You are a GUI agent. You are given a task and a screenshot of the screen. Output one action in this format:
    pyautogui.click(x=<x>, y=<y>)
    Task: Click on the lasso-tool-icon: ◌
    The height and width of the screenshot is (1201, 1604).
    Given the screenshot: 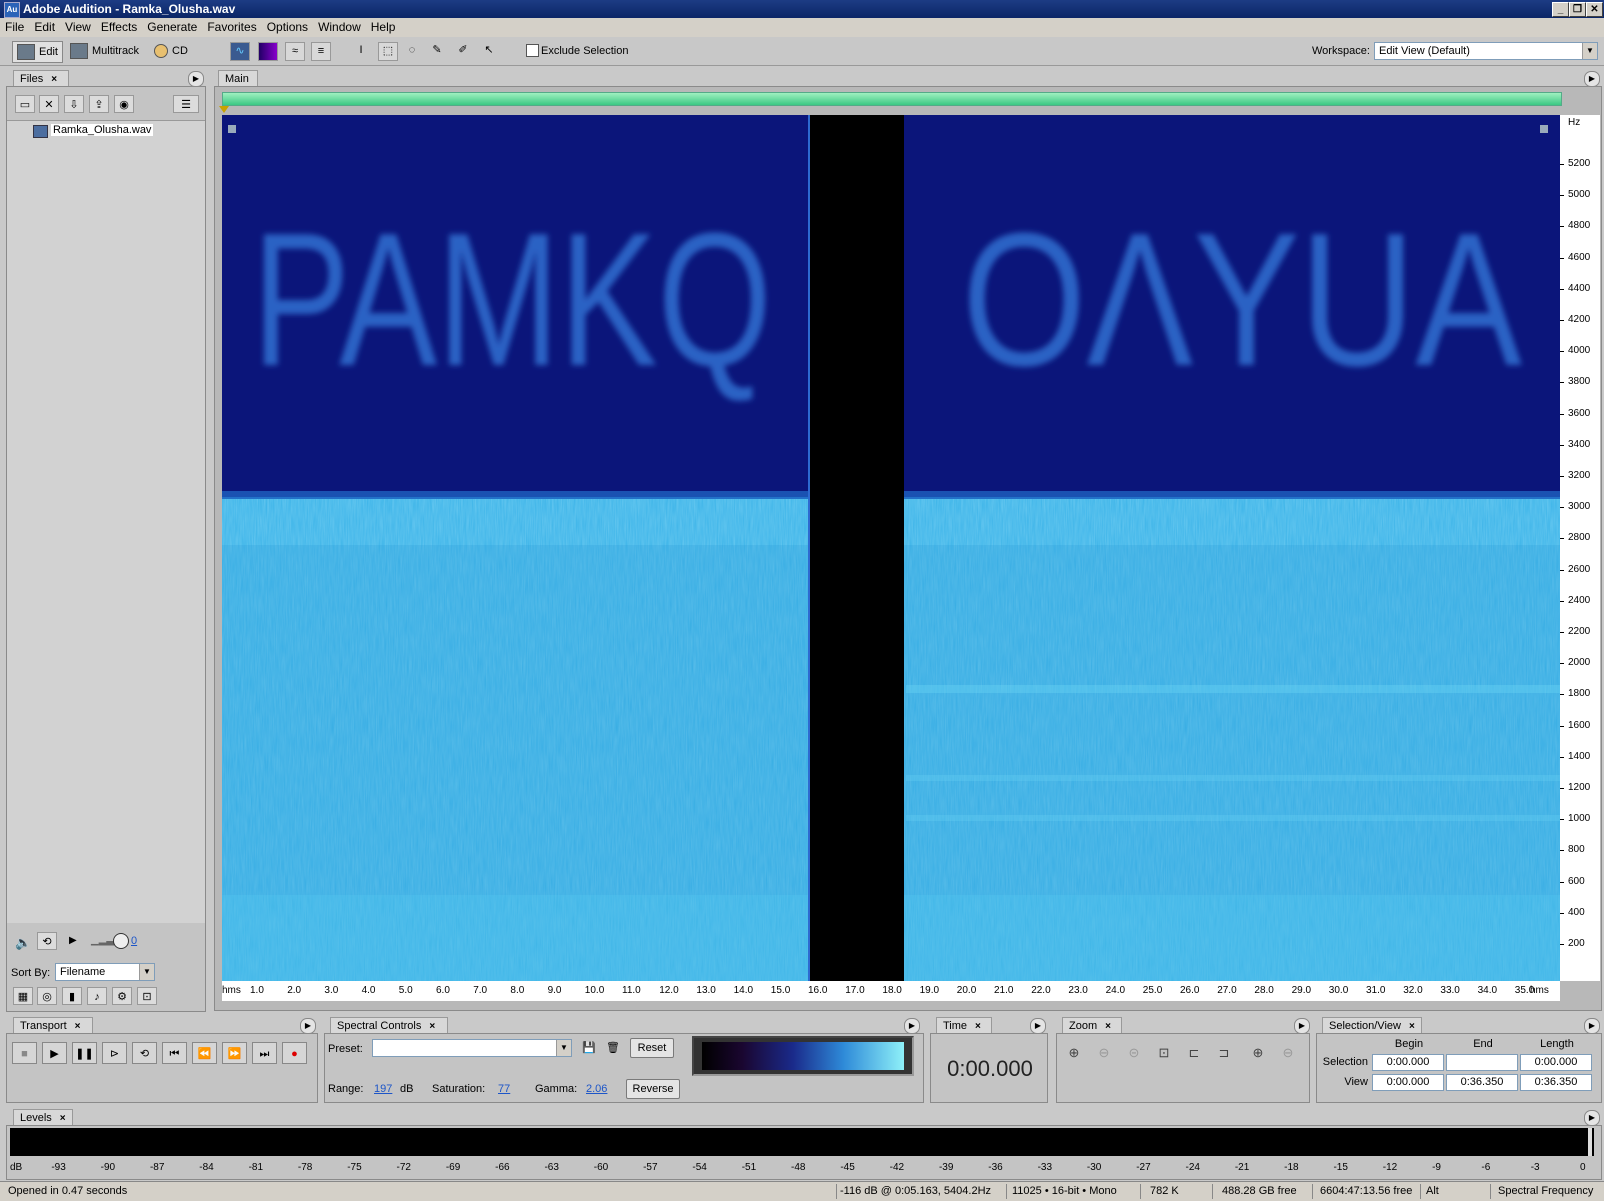 What is the action you would take?
    pyautogui.click(x=412, y=50)
    